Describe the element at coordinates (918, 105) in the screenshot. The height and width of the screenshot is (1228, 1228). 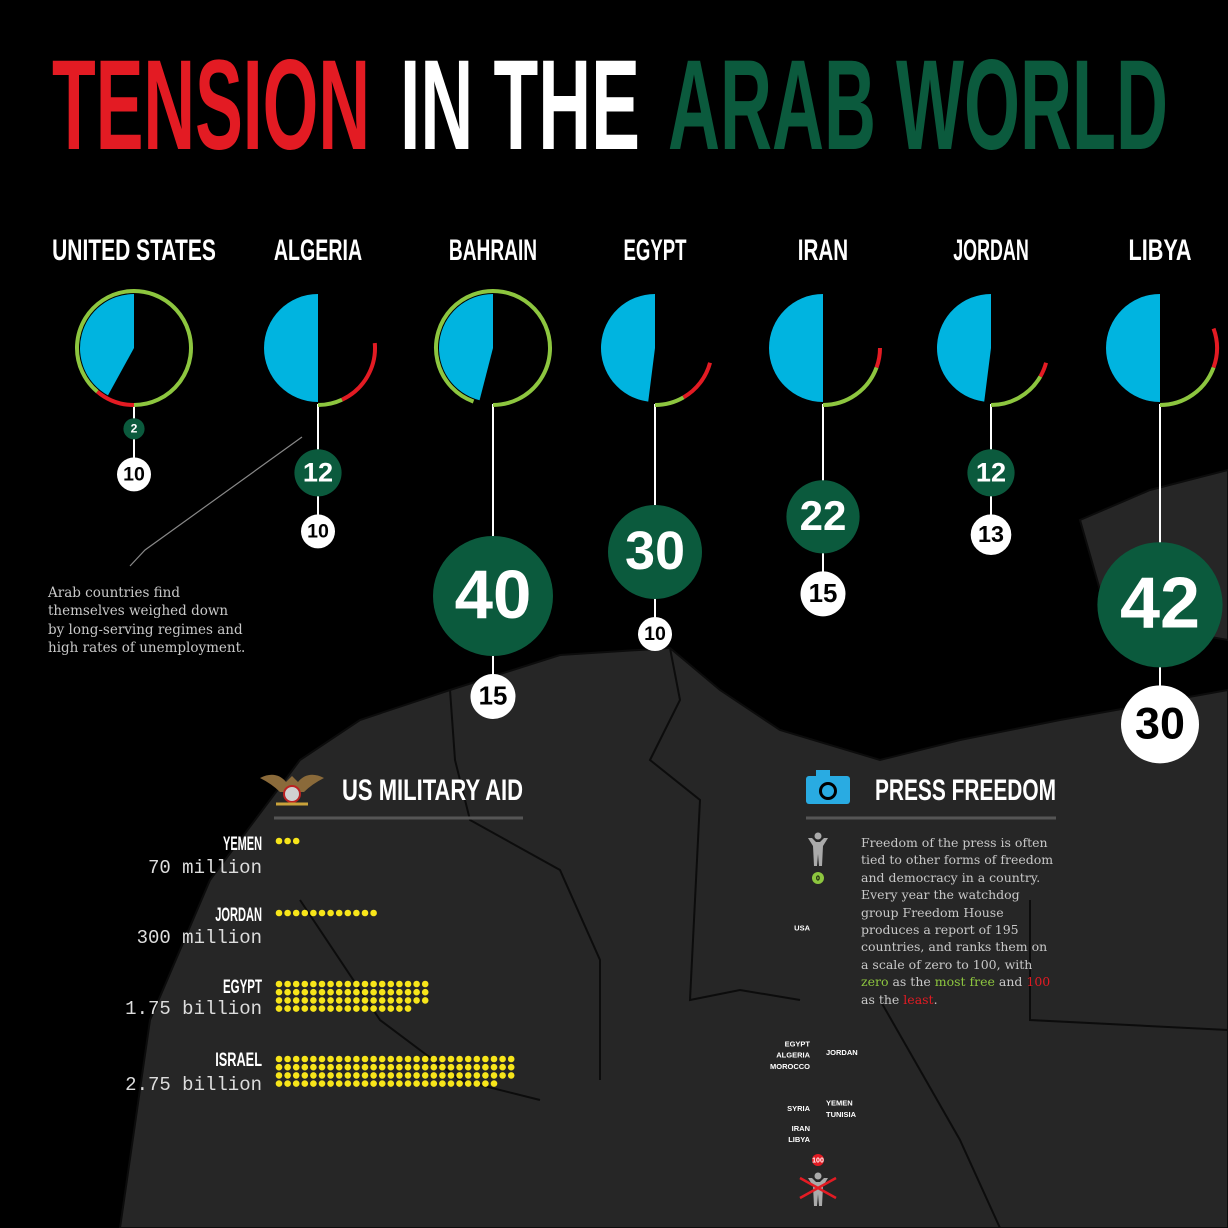
I see `title-part: ARAB WORLD` at that location.